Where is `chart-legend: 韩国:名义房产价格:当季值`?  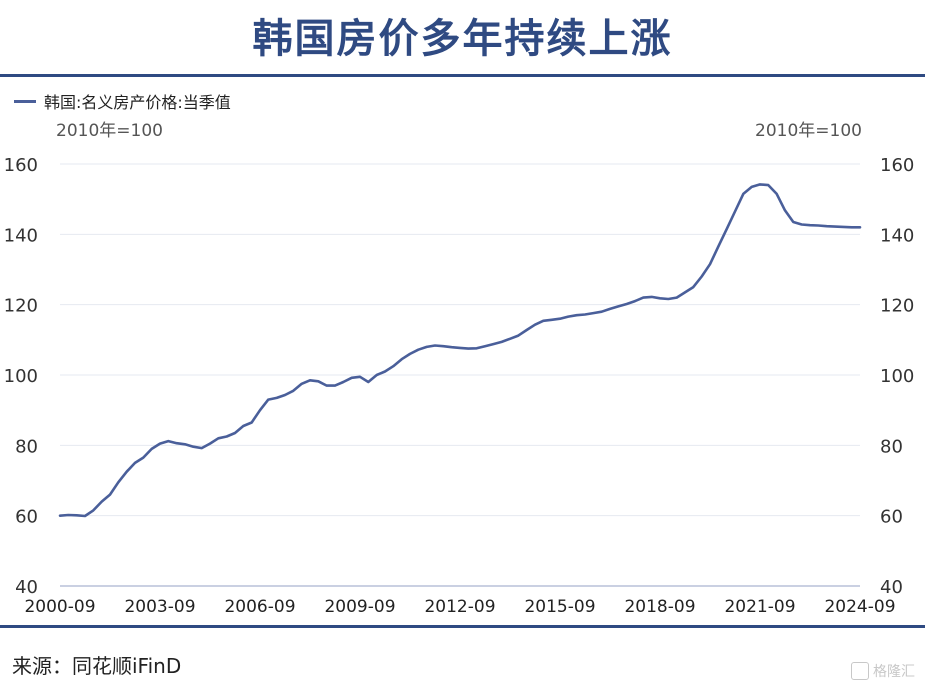 chart-legend: 韩国:名义房产价格:当季值 is located at coordinates (122, 101).